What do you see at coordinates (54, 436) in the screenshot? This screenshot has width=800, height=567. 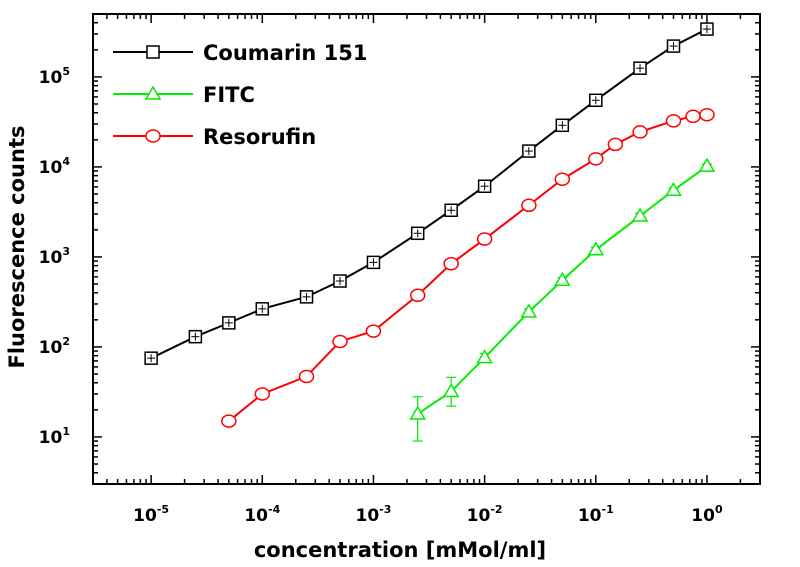 I see `y-tick-label: 101` at bounding box center [54, 436].